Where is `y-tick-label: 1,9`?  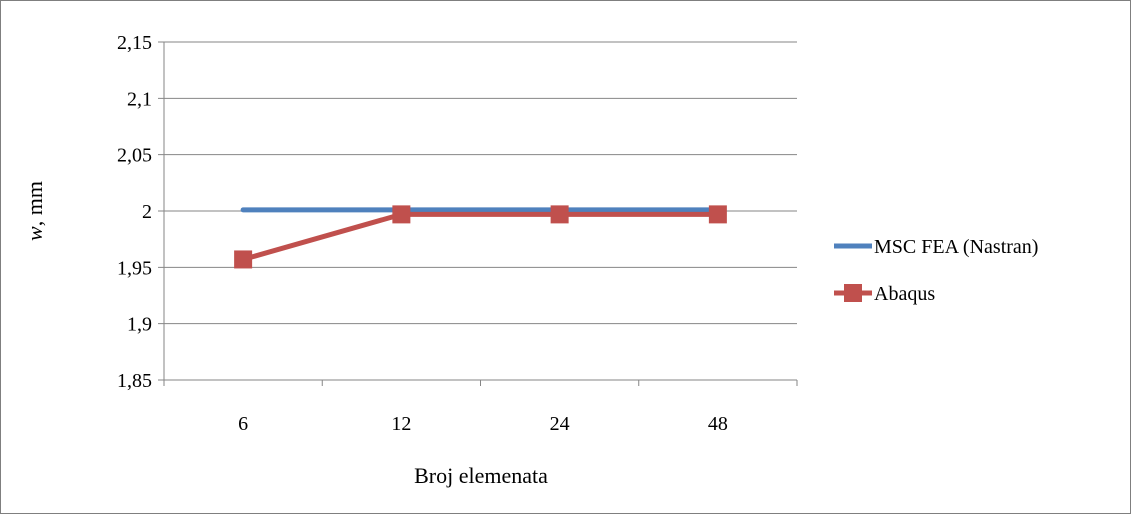 y-tick-label: 1,9 is located at coordinates (139, 325).